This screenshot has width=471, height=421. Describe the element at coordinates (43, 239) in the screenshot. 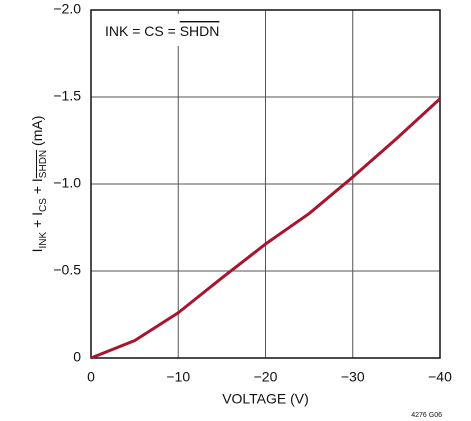

I see `y-axis-label-part: INK` at that location.